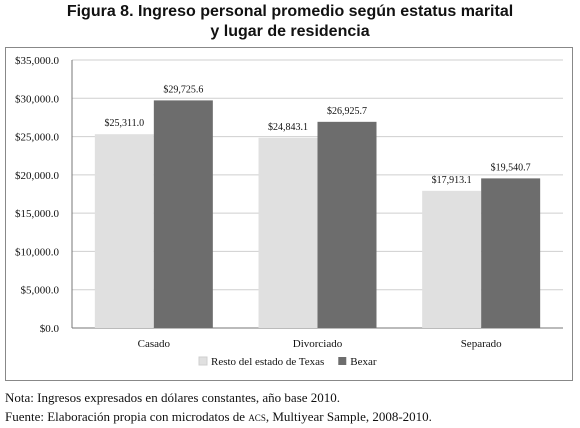 The height and width of the screenshot is (428, 580). Describe the element at coordinates (183, 89) in the screenshot. I see `bar-value-label: $29,725.6` at that location.